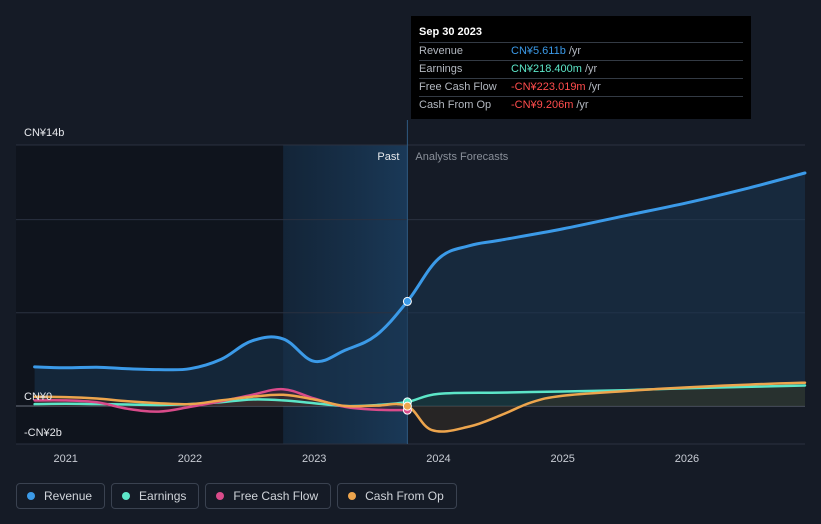 This screenshot has width=821, height=524. What do you see at coordinates (407, 301) in the screenshot?
I see `marker-revenue` at bounding box center [407, 301].